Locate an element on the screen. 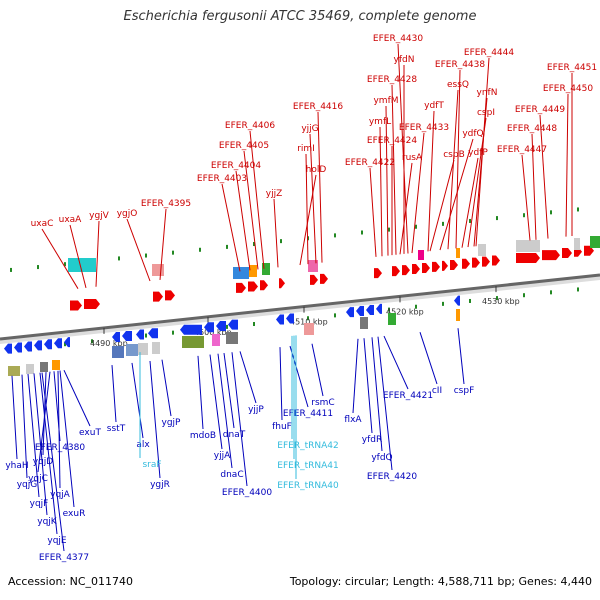 Image resolution: width=600 pixels, height=600 pixels. forward-gene-label: rimI is located at coordinates (306, 149).